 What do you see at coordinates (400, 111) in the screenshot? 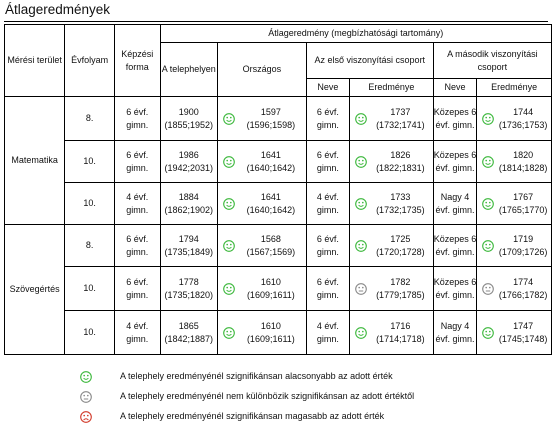
I see `first-group-value: 1737` at bounding box center [400, 111].